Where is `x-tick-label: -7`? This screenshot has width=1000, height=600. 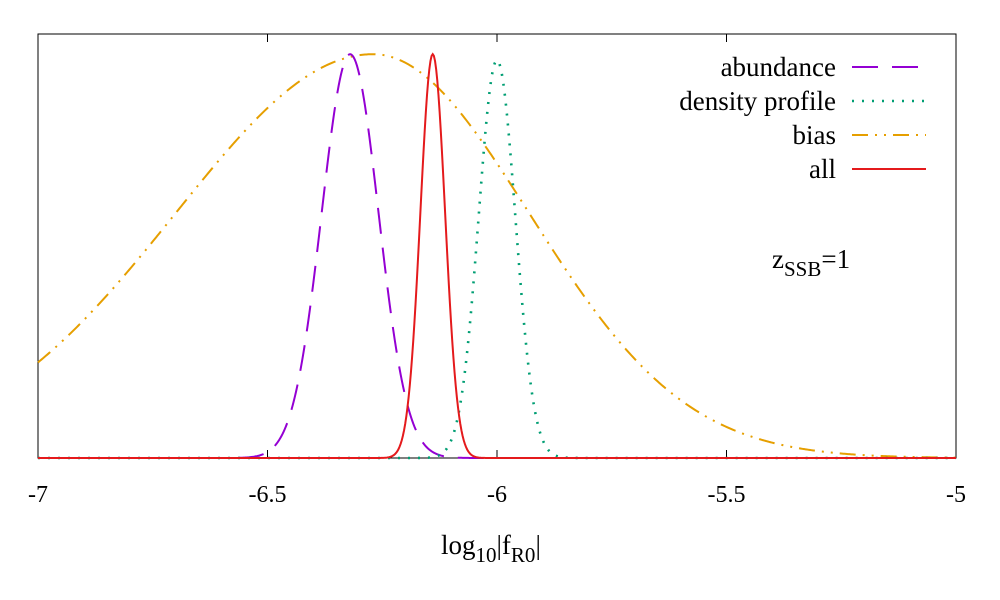
x-tick-label: -7 is located at coordinates (38, 495).